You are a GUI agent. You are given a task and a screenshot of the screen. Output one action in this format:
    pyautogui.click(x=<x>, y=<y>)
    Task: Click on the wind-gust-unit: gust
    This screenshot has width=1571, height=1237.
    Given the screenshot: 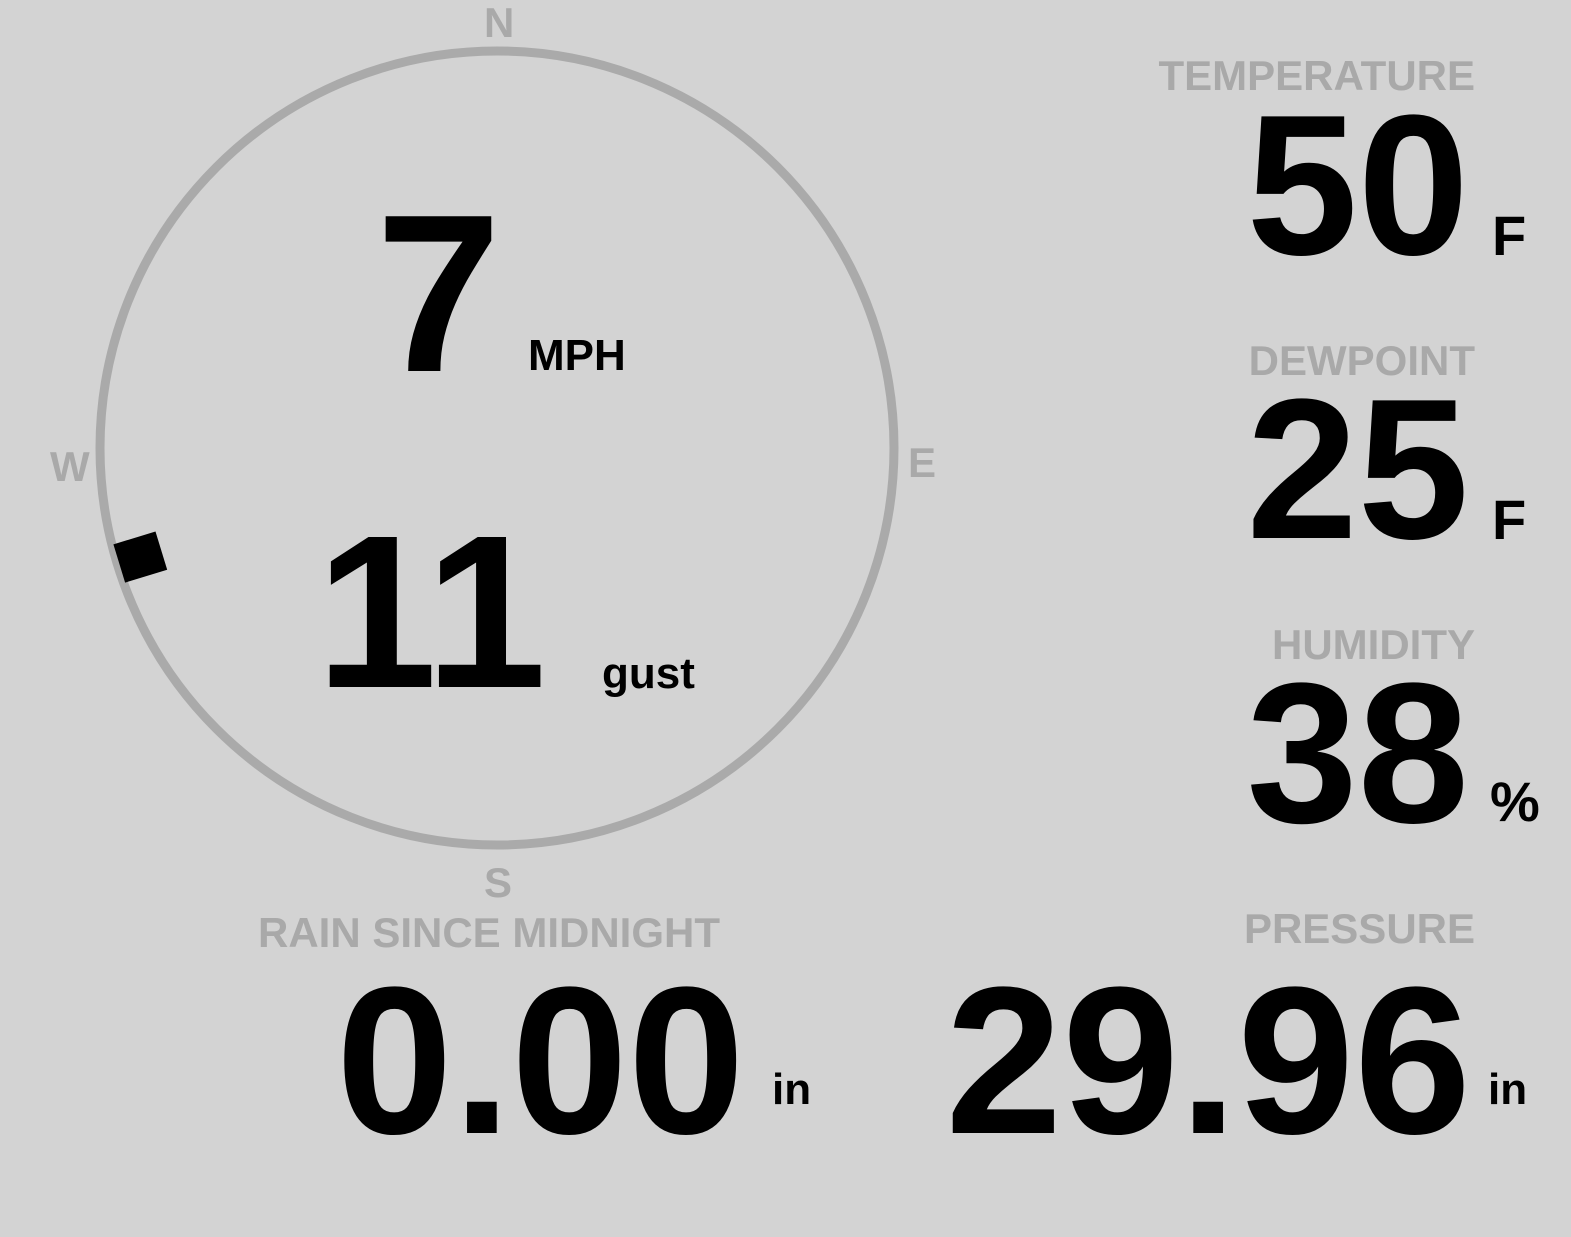 What is the action you would take?
    pyautogui.click(x=648, y=673)
    